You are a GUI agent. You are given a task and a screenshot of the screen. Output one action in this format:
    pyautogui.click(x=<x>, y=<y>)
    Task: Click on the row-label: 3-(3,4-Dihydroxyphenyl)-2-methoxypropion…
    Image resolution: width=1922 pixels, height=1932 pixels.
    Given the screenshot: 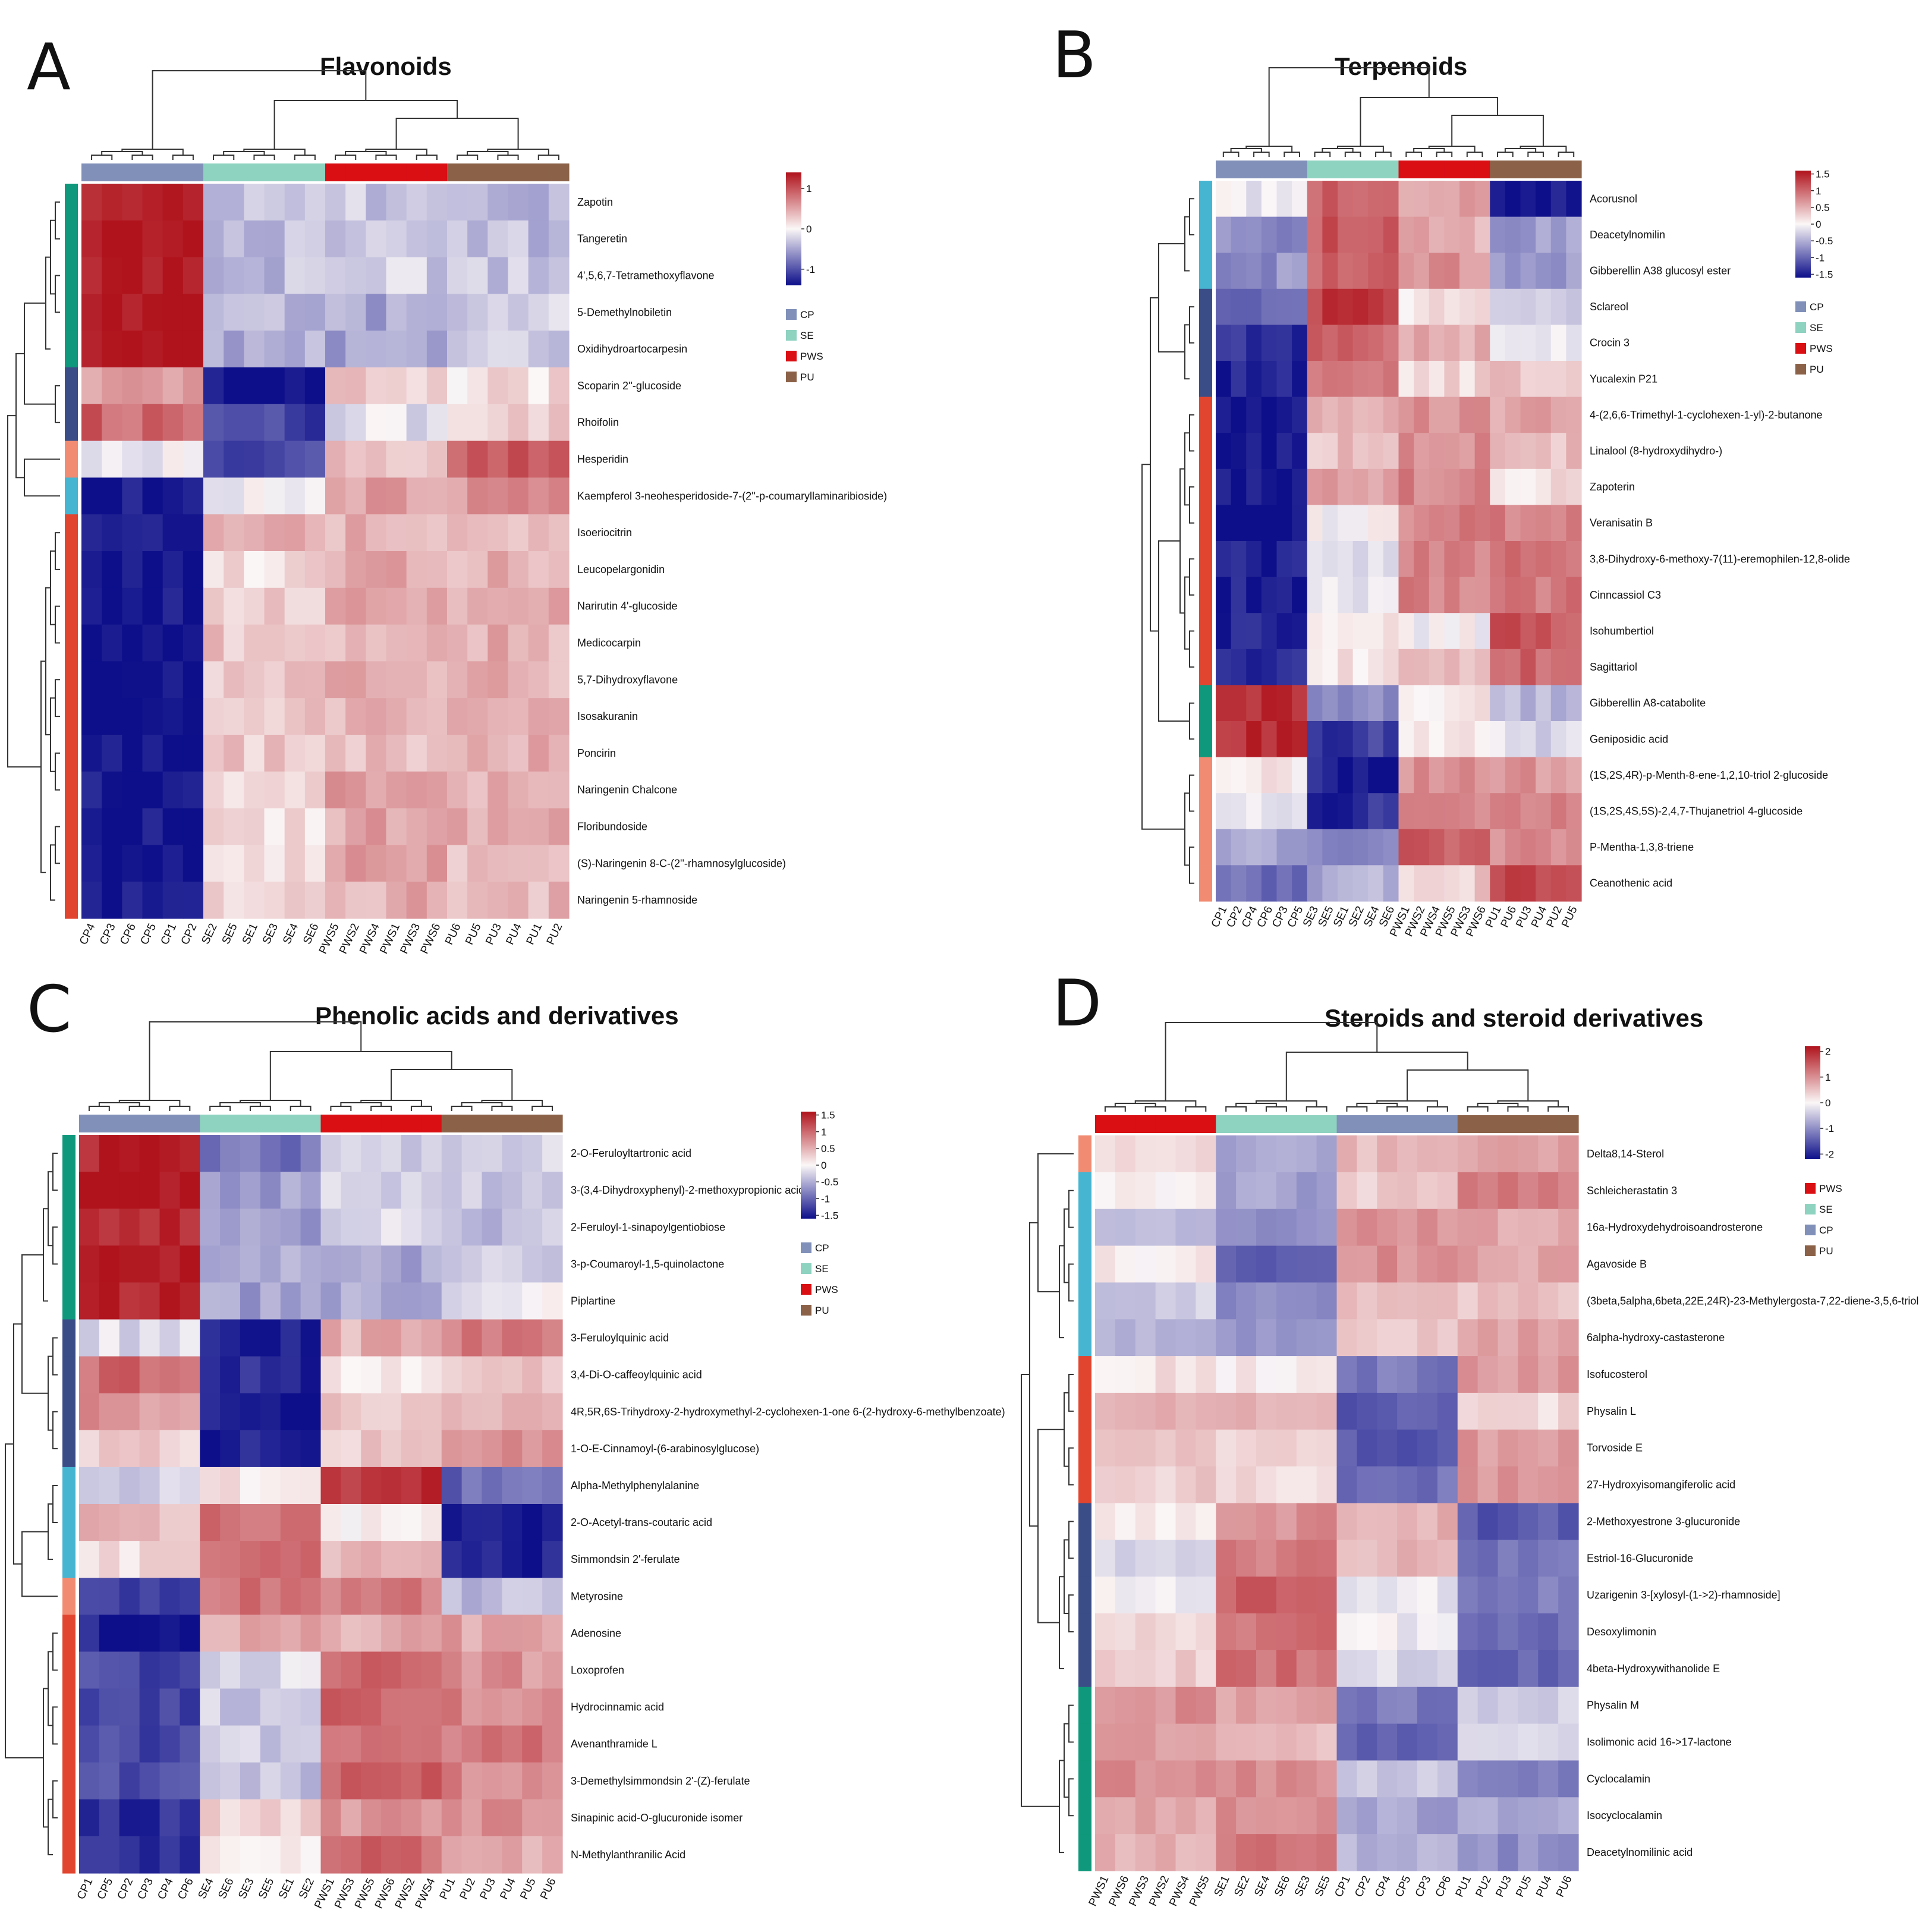 What is the action you would take?
    pyautogui.click(x=687, y=1190)
    